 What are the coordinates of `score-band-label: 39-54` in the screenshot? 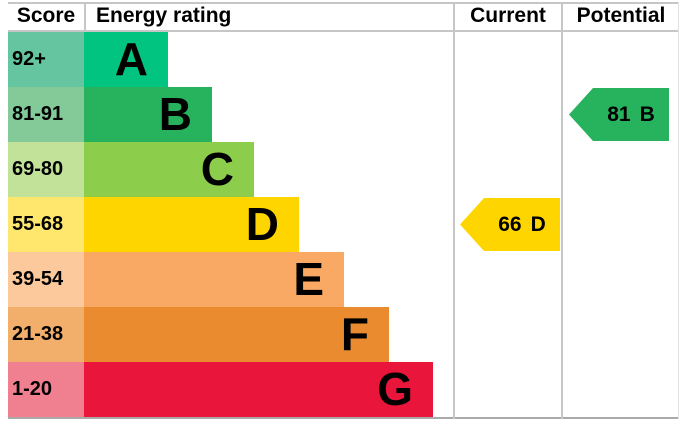 It's located at (46, 279).